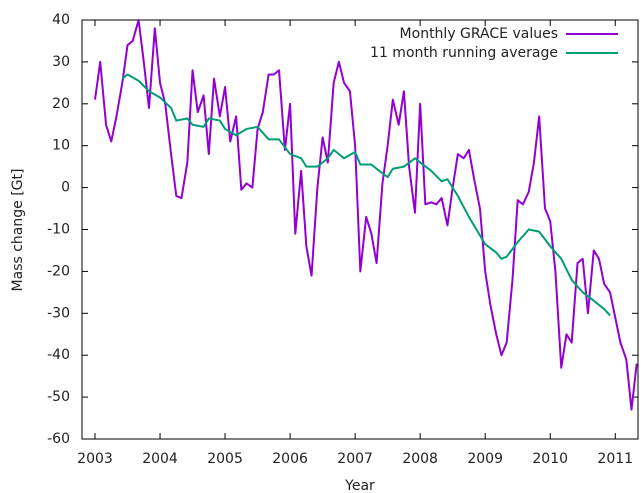 This screenshot has width=644, height=493. I want to click on x-tick-label: 2005, so click(225, 459).